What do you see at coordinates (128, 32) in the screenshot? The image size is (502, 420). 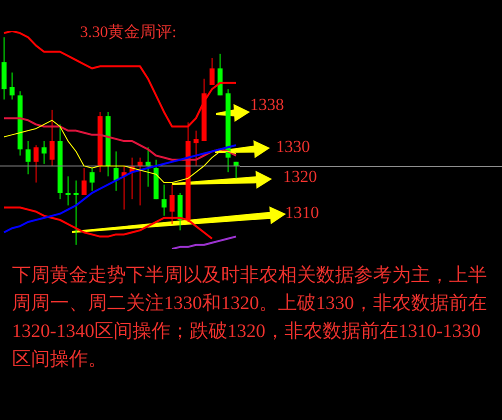 I see `chart-title: 3.30黄金周评:` at bounding box center [128, 32].